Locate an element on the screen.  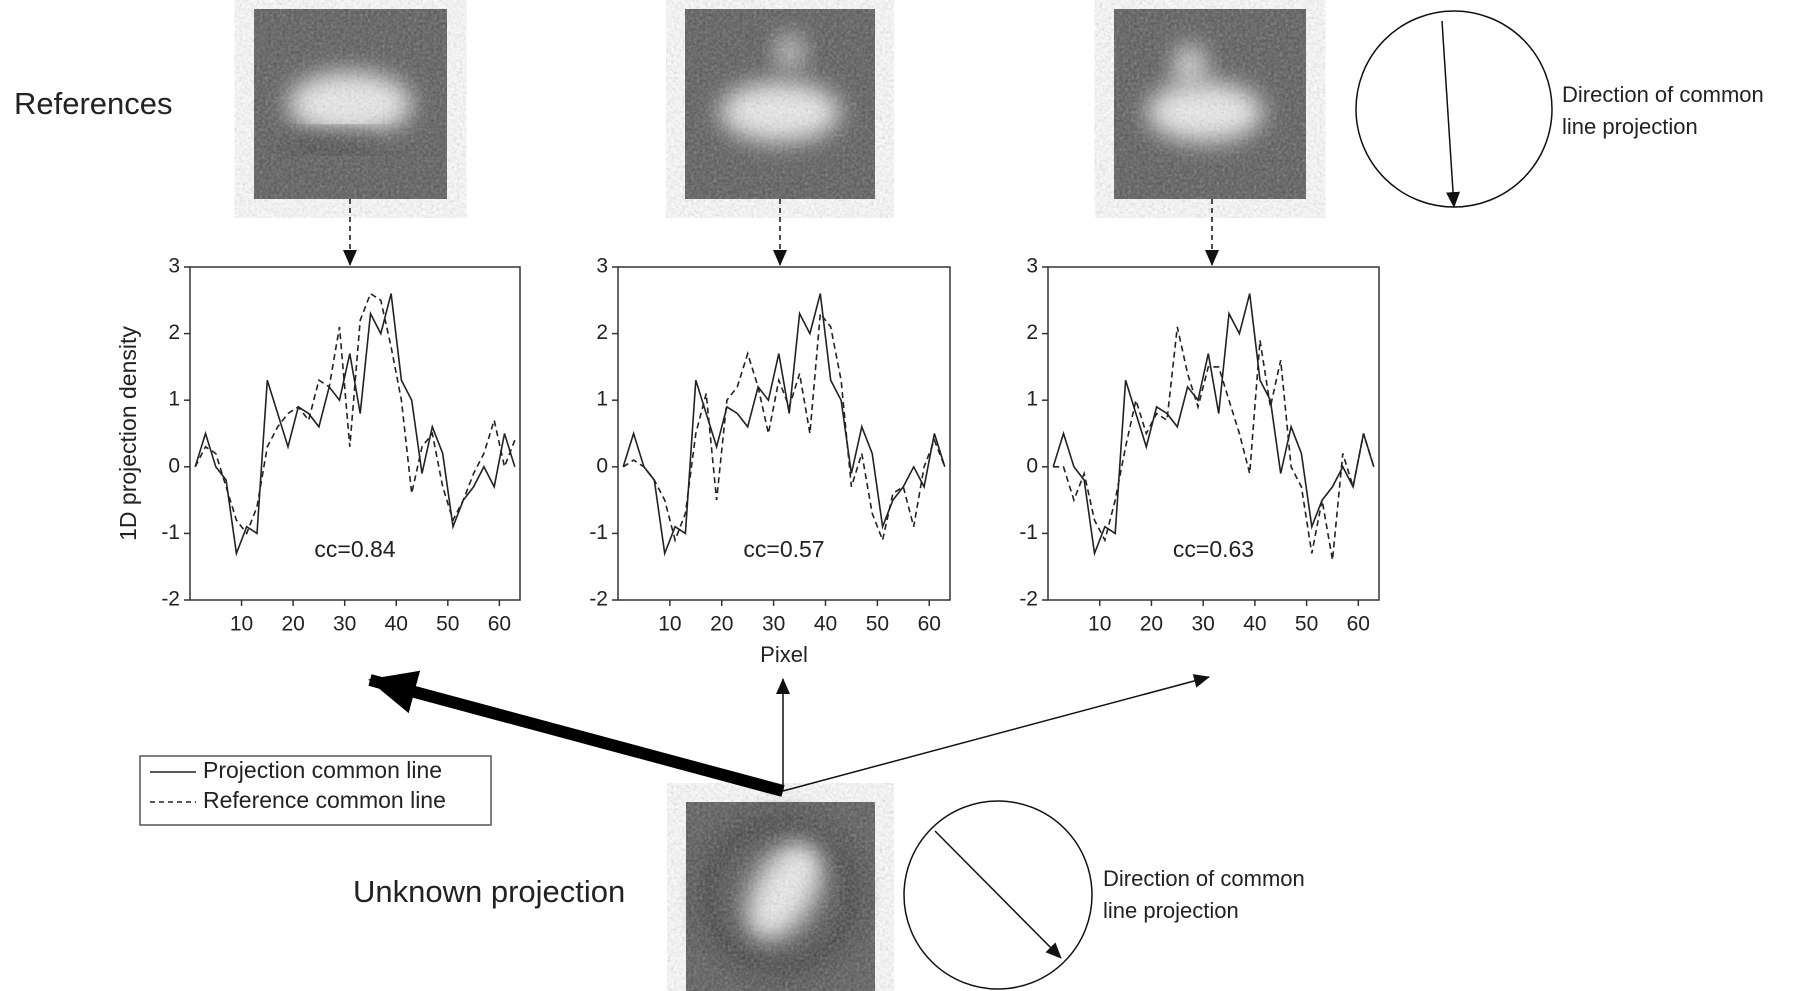
references-label: References is located at coordinates (93, 103).